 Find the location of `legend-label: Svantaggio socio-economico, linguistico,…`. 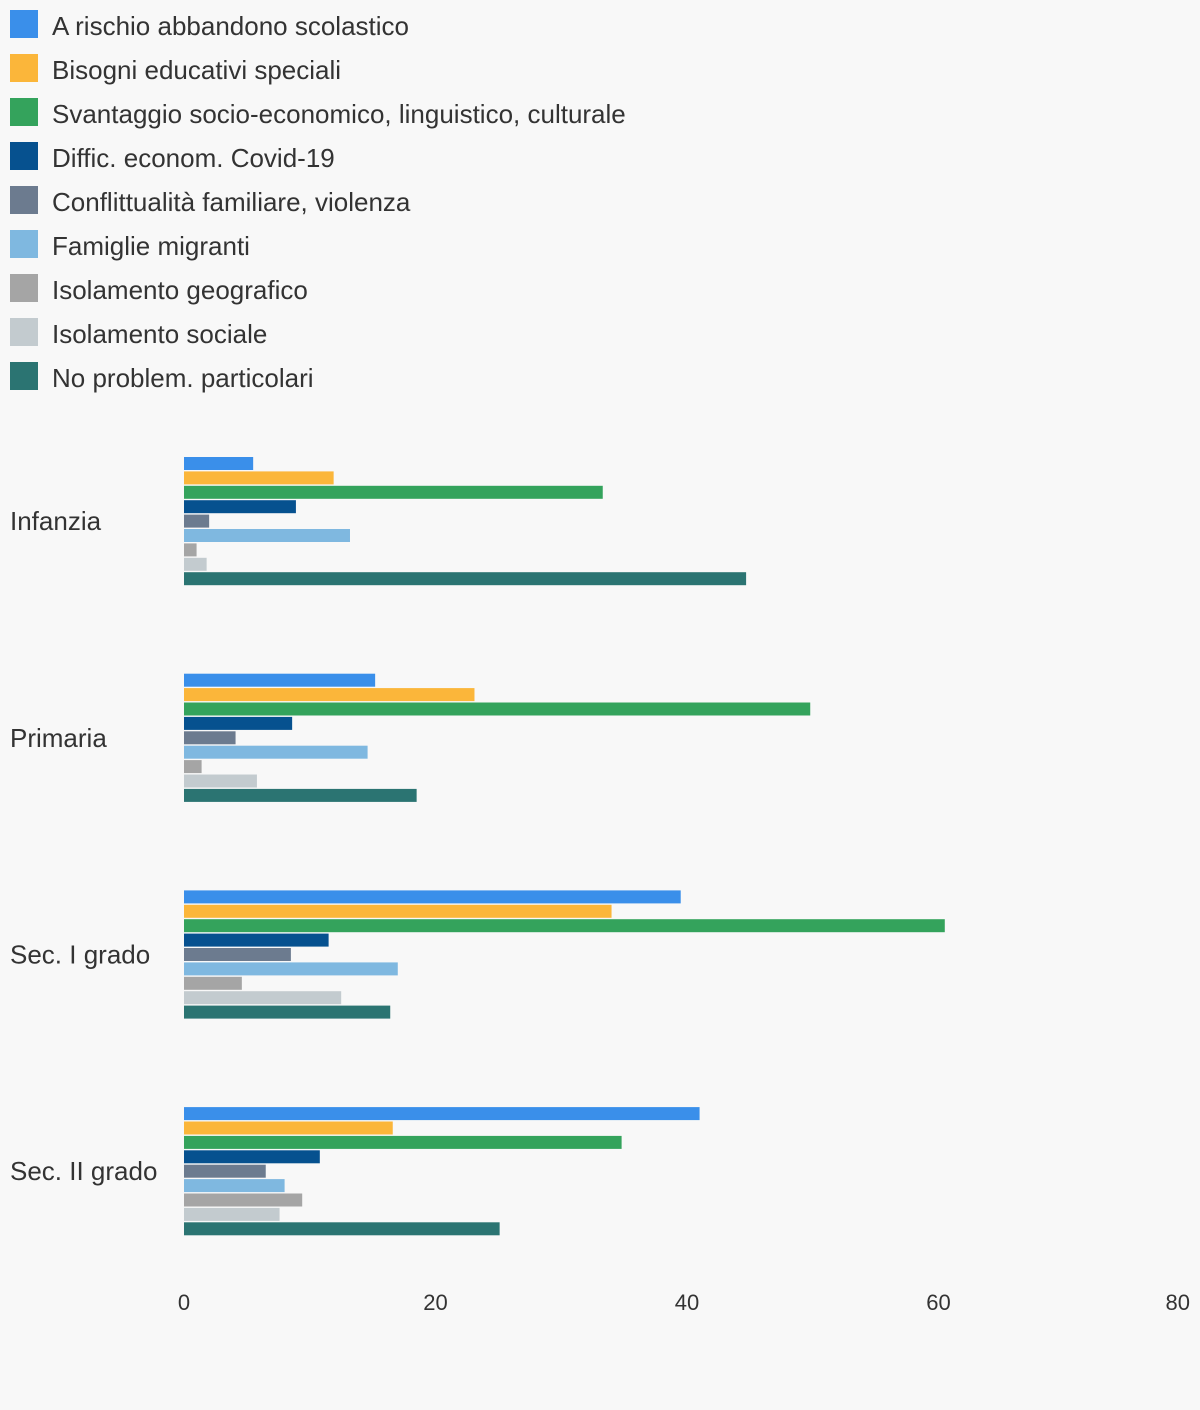

legend-label: Svantaggio socio-economico, linguistico,… is located at coordinates (339, 114).